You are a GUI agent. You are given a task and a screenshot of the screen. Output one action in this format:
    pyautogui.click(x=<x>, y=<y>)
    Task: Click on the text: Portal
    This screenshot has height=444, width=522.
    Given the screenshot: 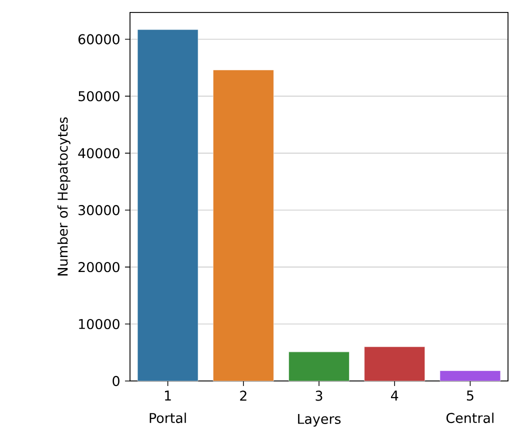 What is the action you would take?
    pyautogui.click(x=168, y=418)
    